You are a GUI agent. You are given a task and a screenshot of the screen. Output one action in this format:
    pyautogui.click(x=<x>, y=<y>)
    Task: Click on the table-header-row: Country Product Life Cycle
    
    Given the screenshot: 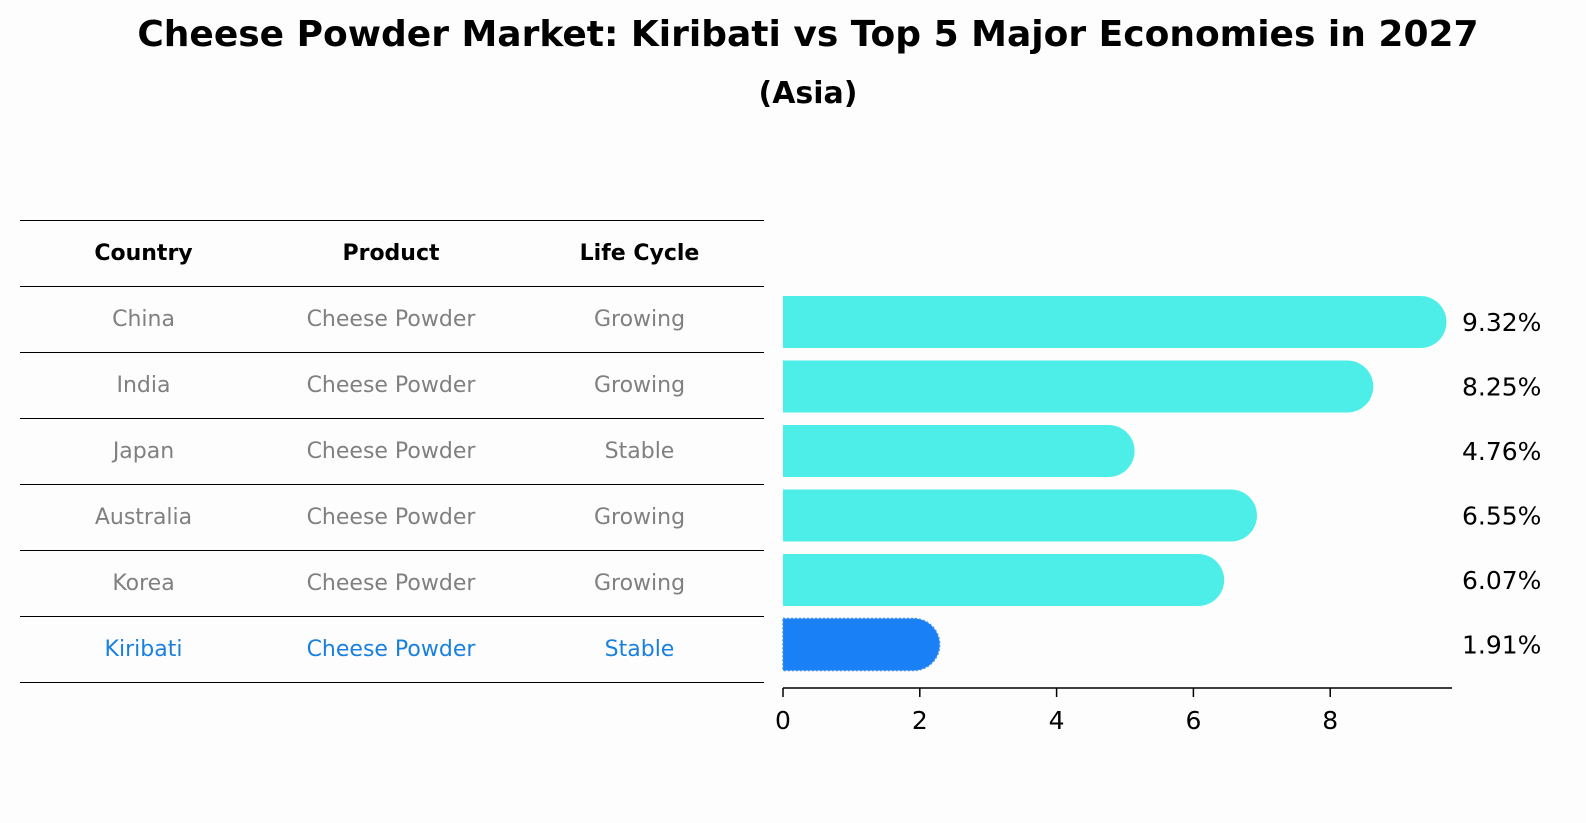 What is the action you would take?
    pyautogui.click(x=392, y=253)
    